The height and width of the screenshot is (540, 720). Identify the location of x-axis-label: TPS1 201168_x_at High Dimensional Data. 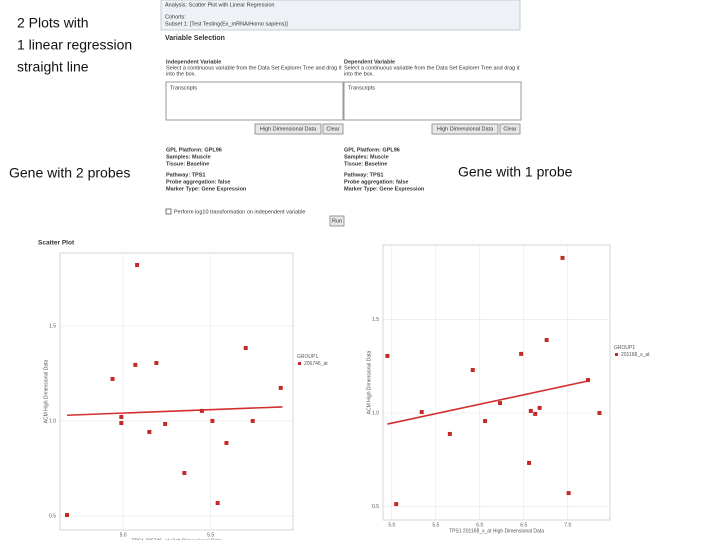
(496, 531).